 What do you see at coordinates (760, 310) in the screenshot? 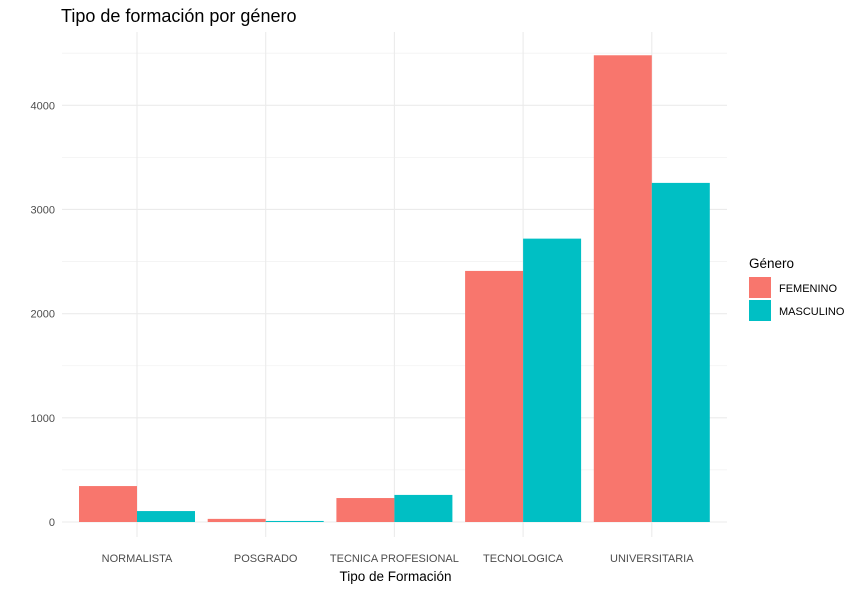
I see `legend-key-masculino` at bounding box center [760, 310].